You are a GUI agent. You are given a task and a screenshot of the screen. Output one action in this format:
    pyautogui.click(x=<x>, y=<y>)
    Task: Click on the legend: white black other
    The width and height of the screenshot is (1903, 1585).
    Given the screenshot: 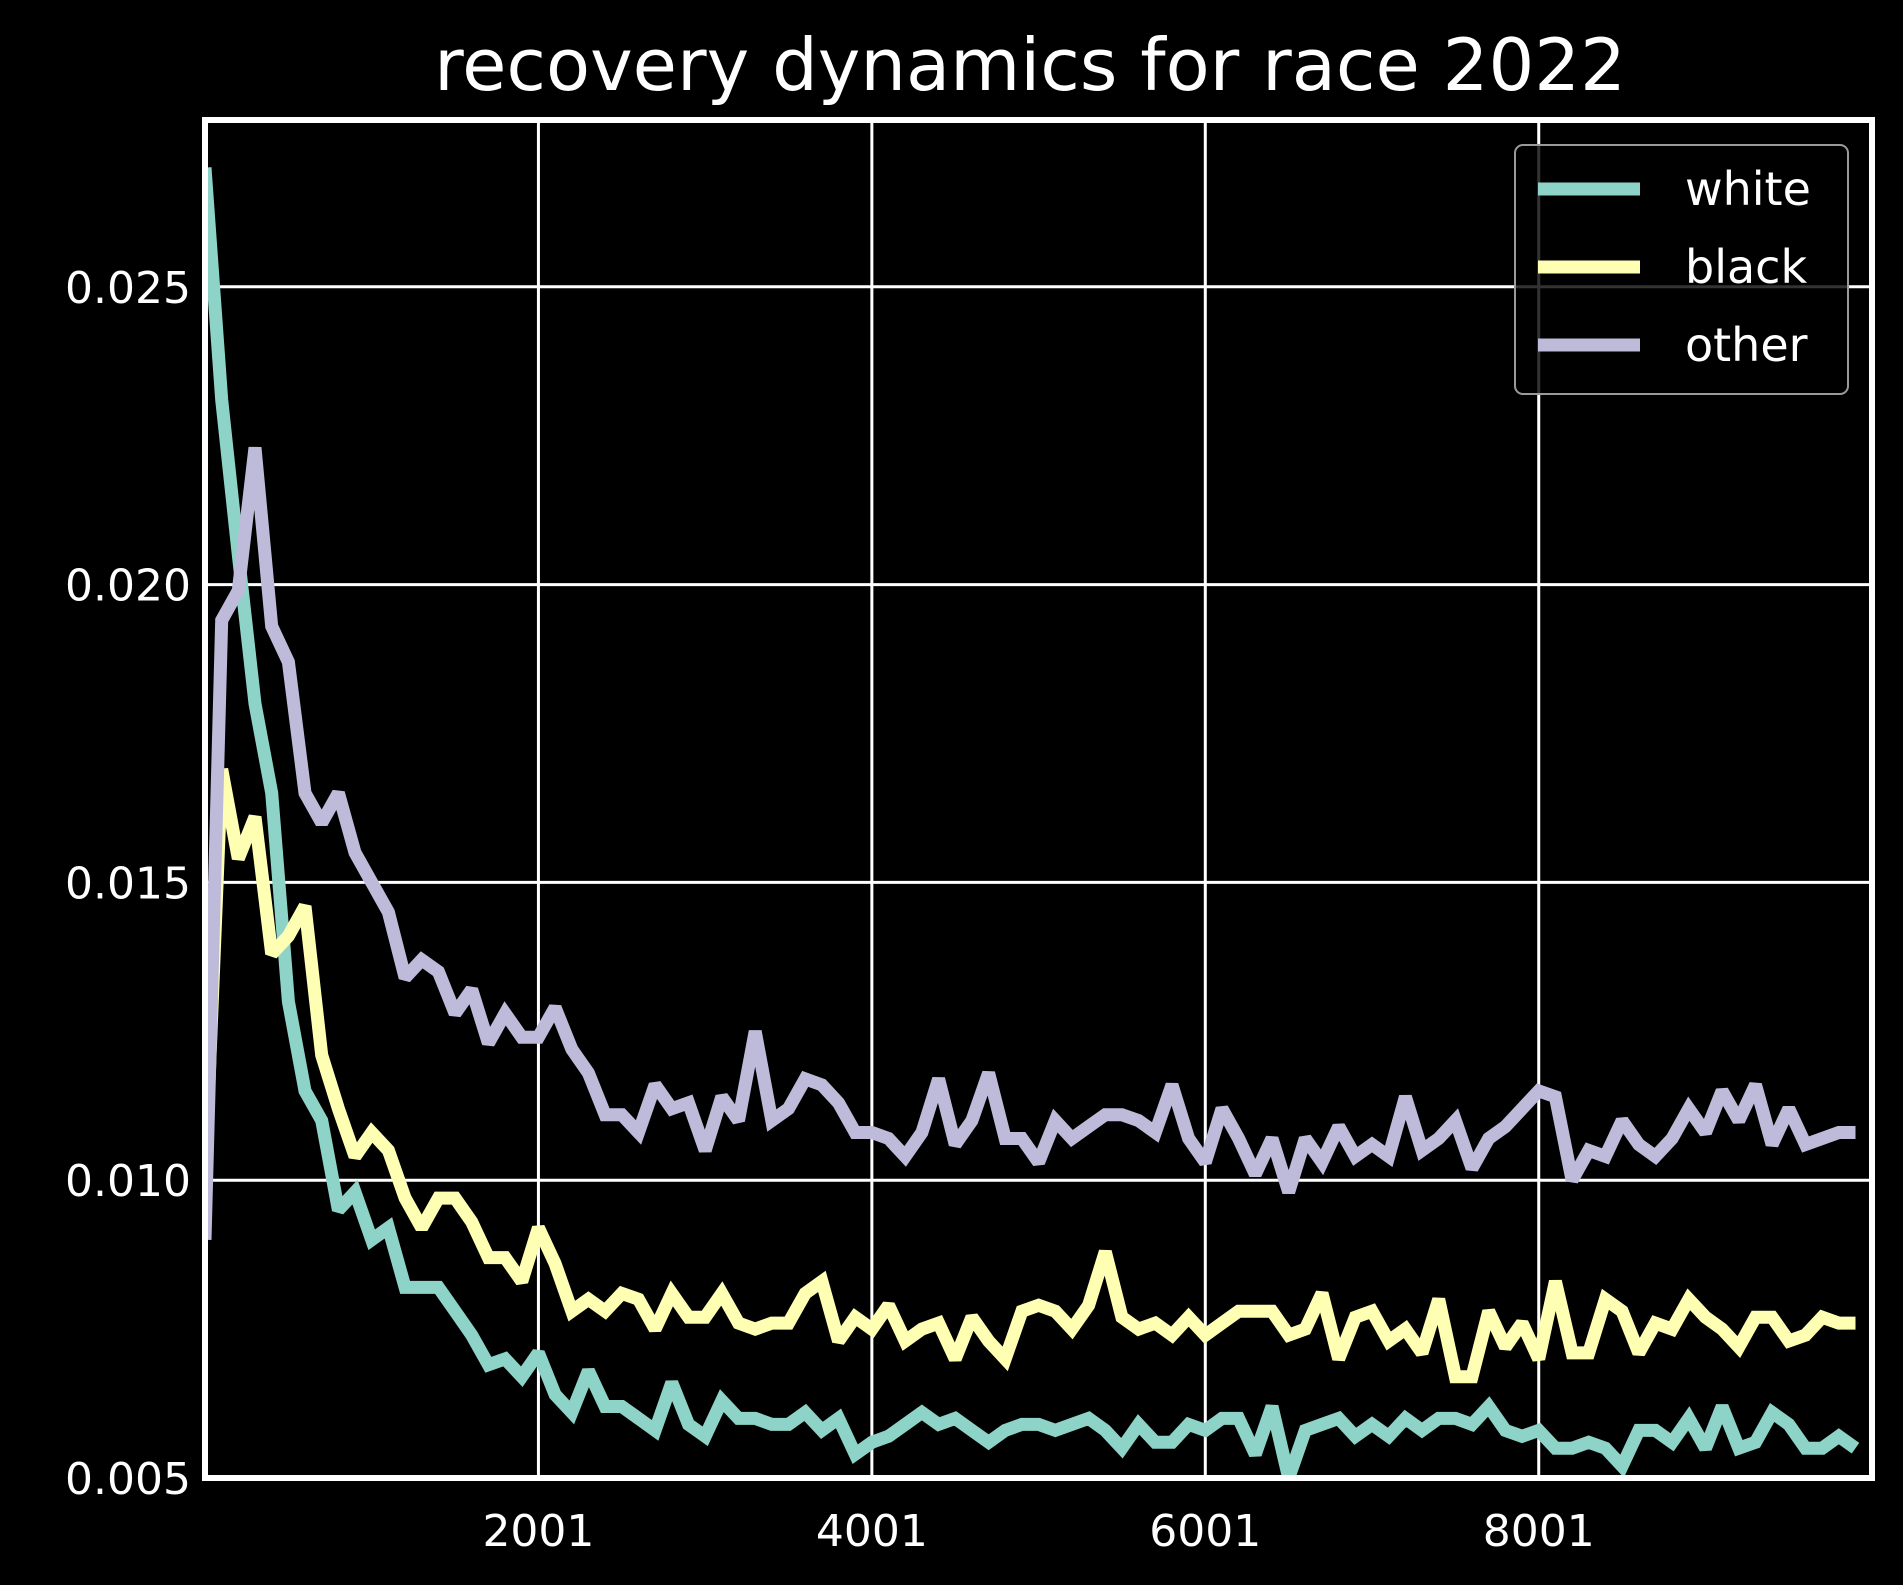 What is the action you would take?
    pyautogui.click(x=1681, y=269)
    